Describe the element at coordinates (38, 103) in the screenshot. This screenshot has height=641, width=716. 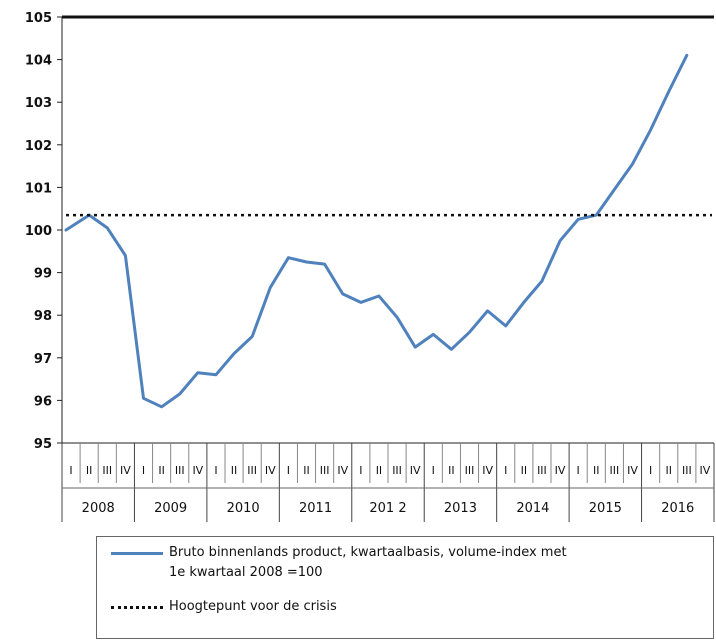
I see `y-tick-label: 103` at that location.